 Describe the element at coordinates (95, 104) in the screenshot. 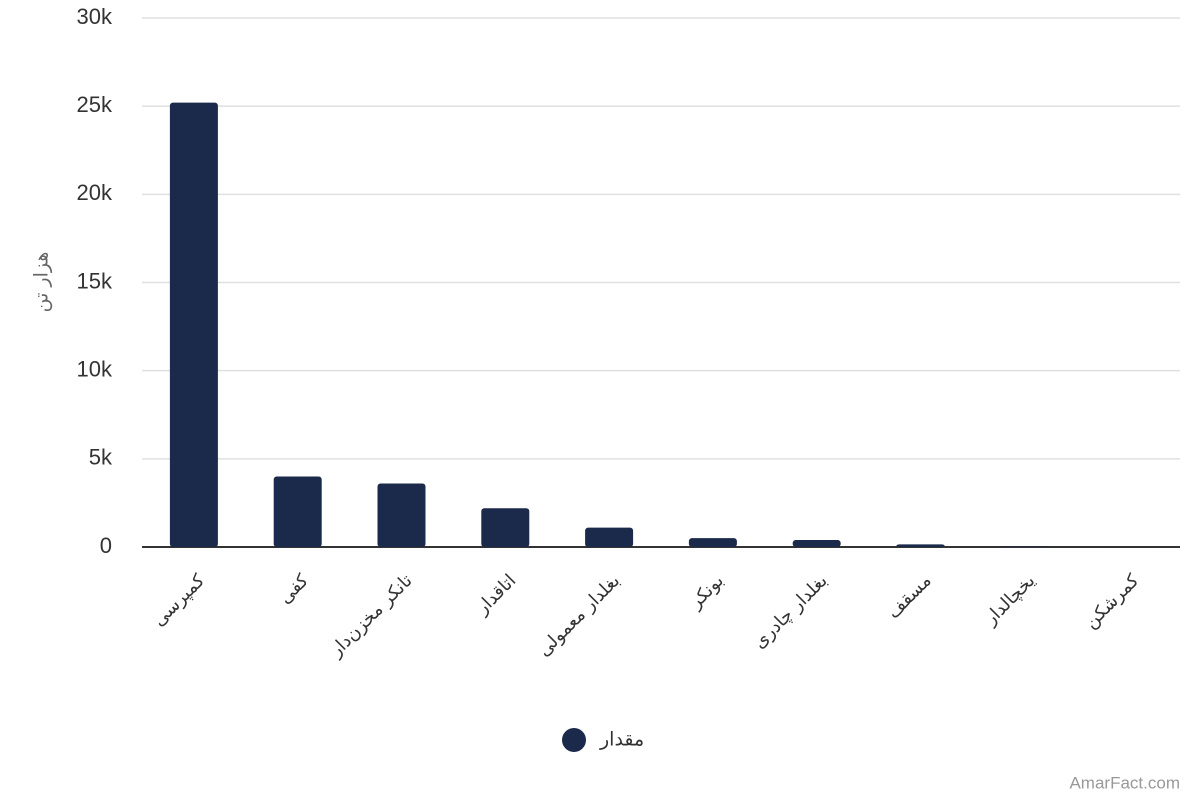

I see `y-tick-label: 25k` at that location.